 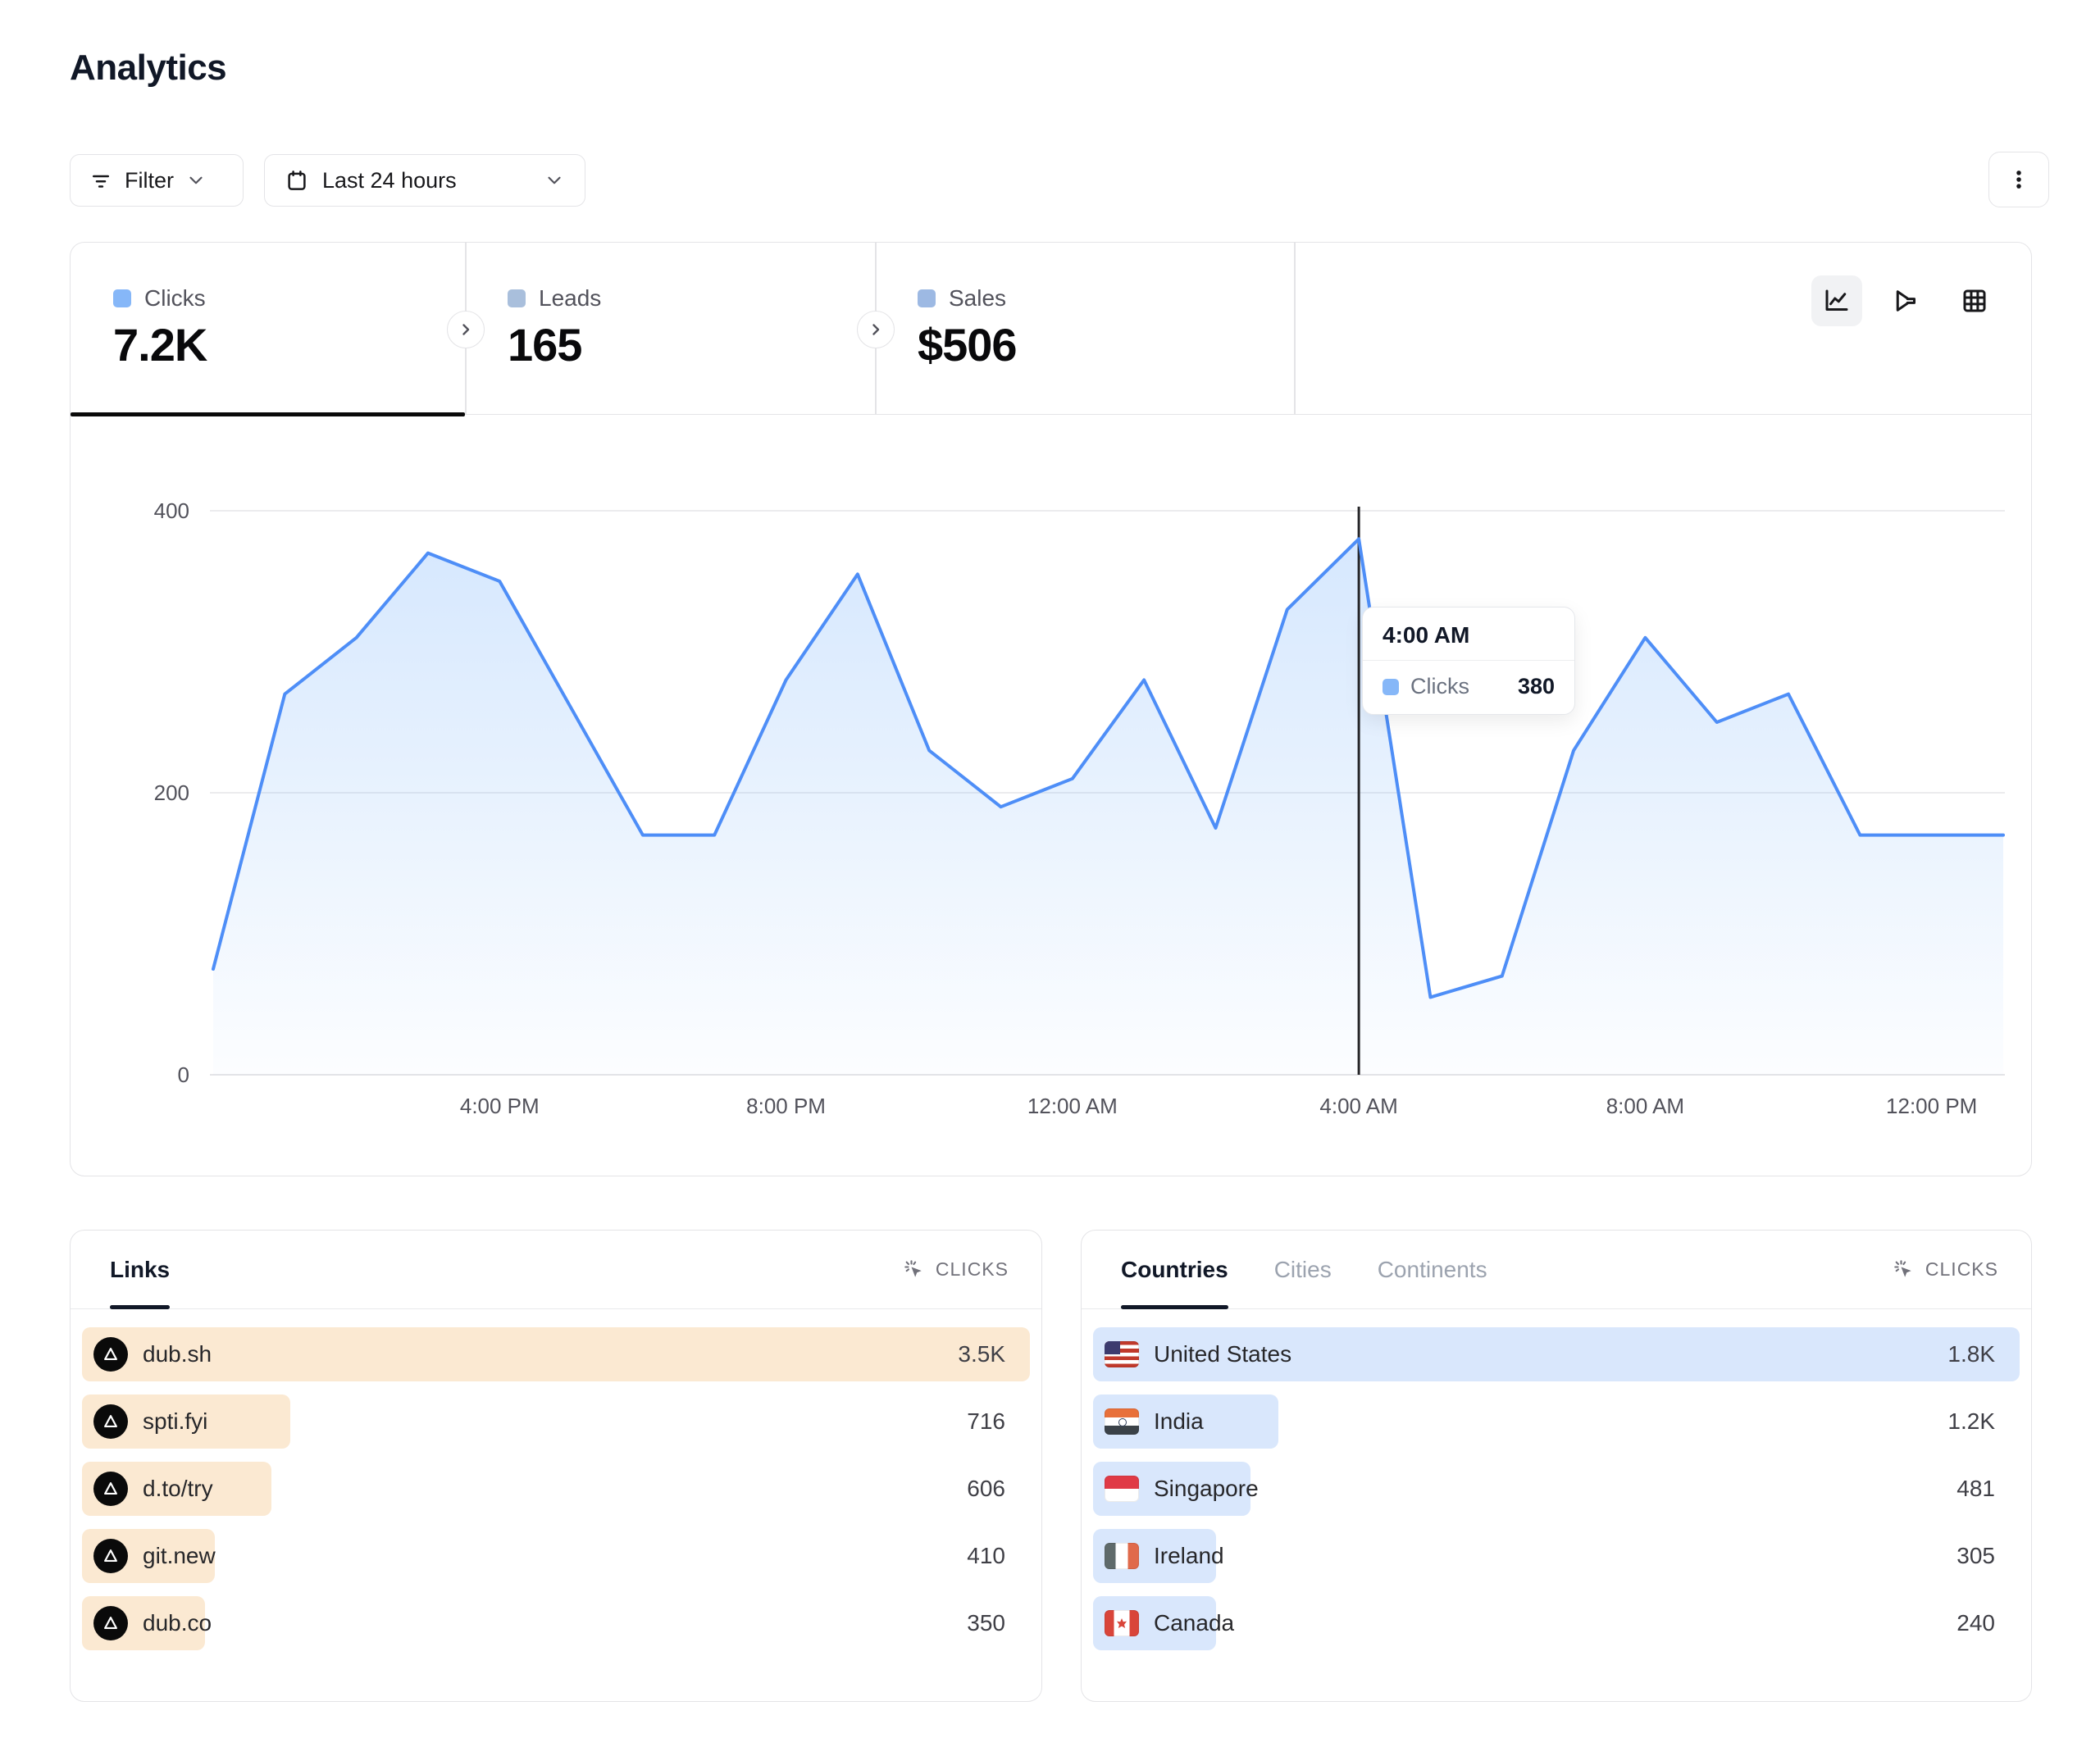 What do you see at coordinates (1302, 1269) in the screenshot?
I see `tab-cities: Cities` at bounding box center [1302, 1269].